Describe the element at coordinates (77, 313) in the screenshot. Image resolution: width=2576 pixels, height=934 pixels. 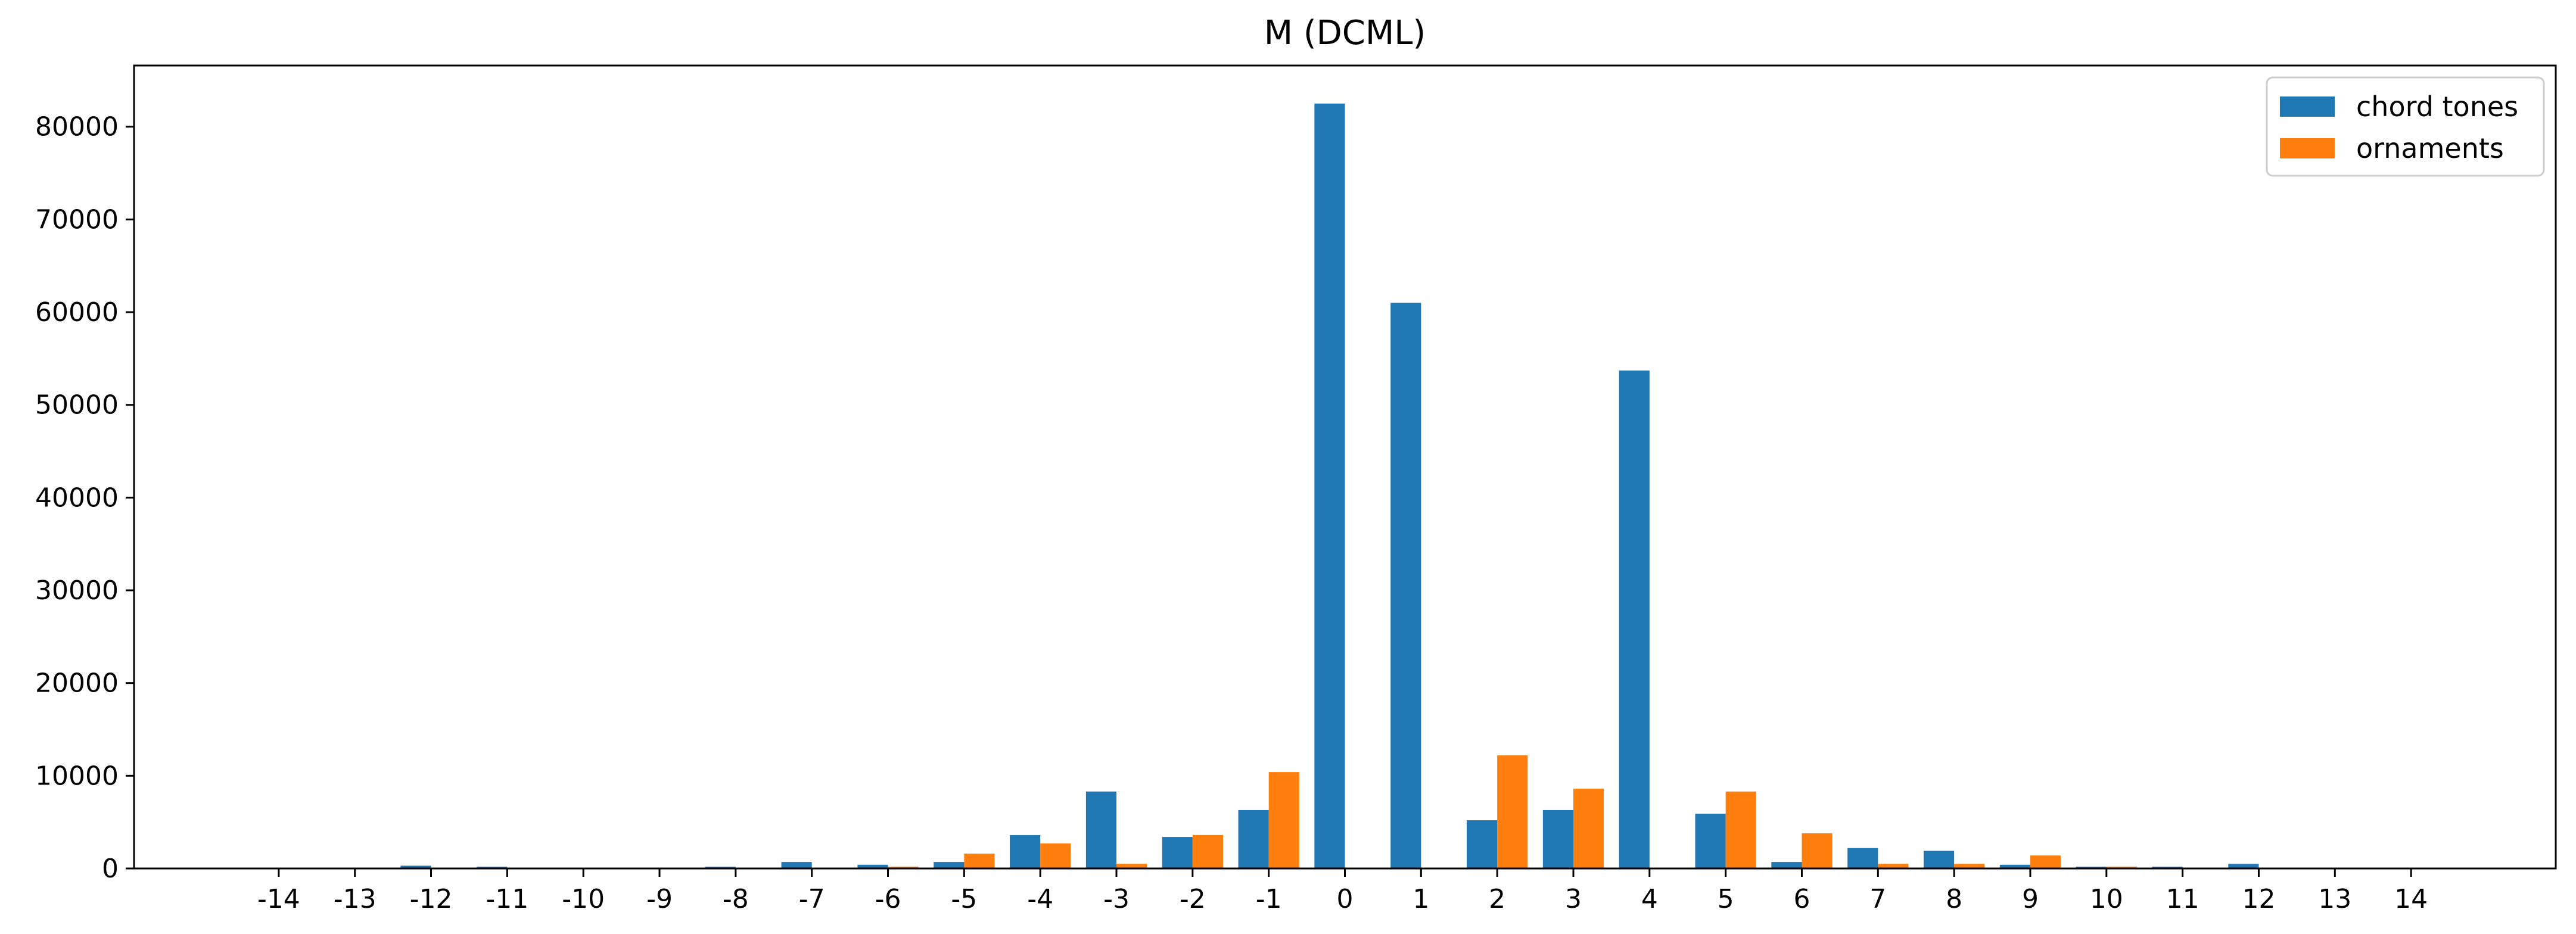
I see `y-tick-label: 60000` at that location.